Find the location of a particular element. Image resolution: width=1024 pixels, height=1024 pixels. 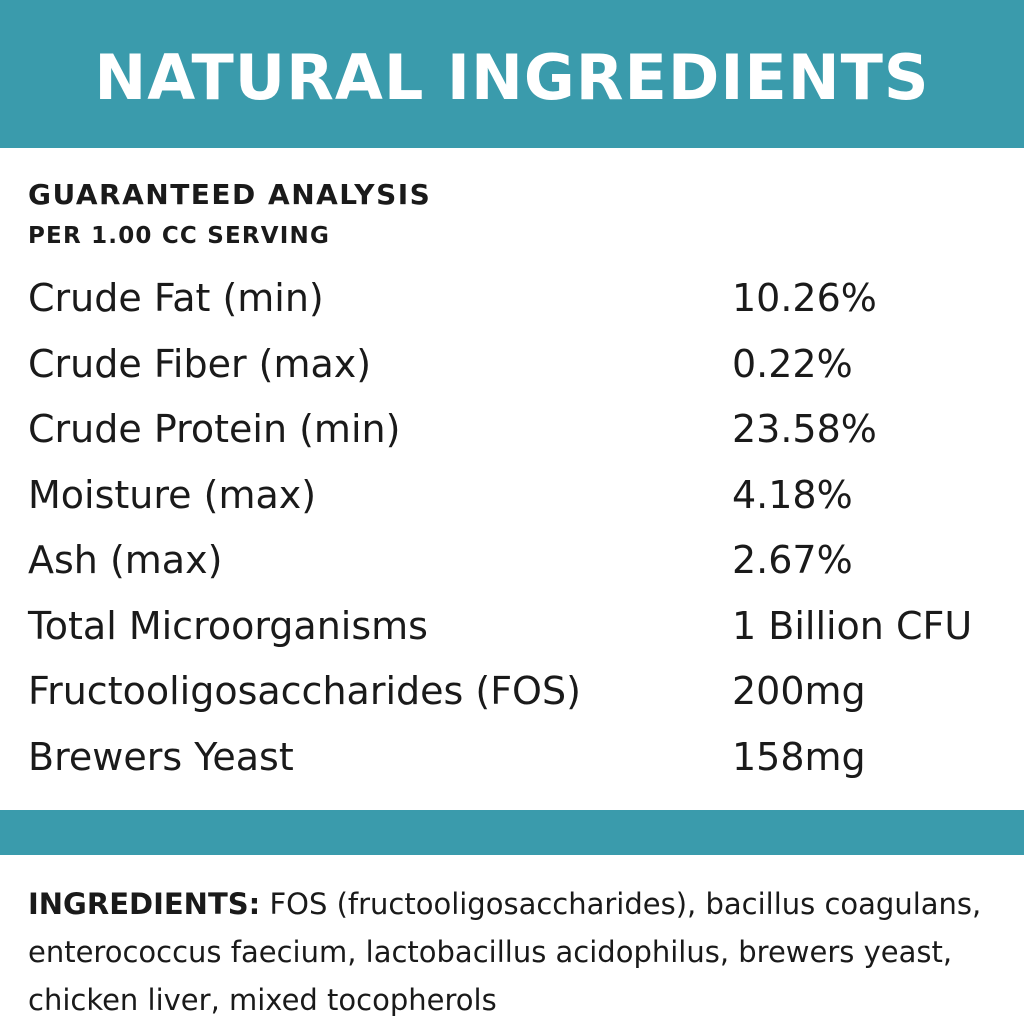

row-value: 1 Billion CFU is located at coordinates (852, 625).